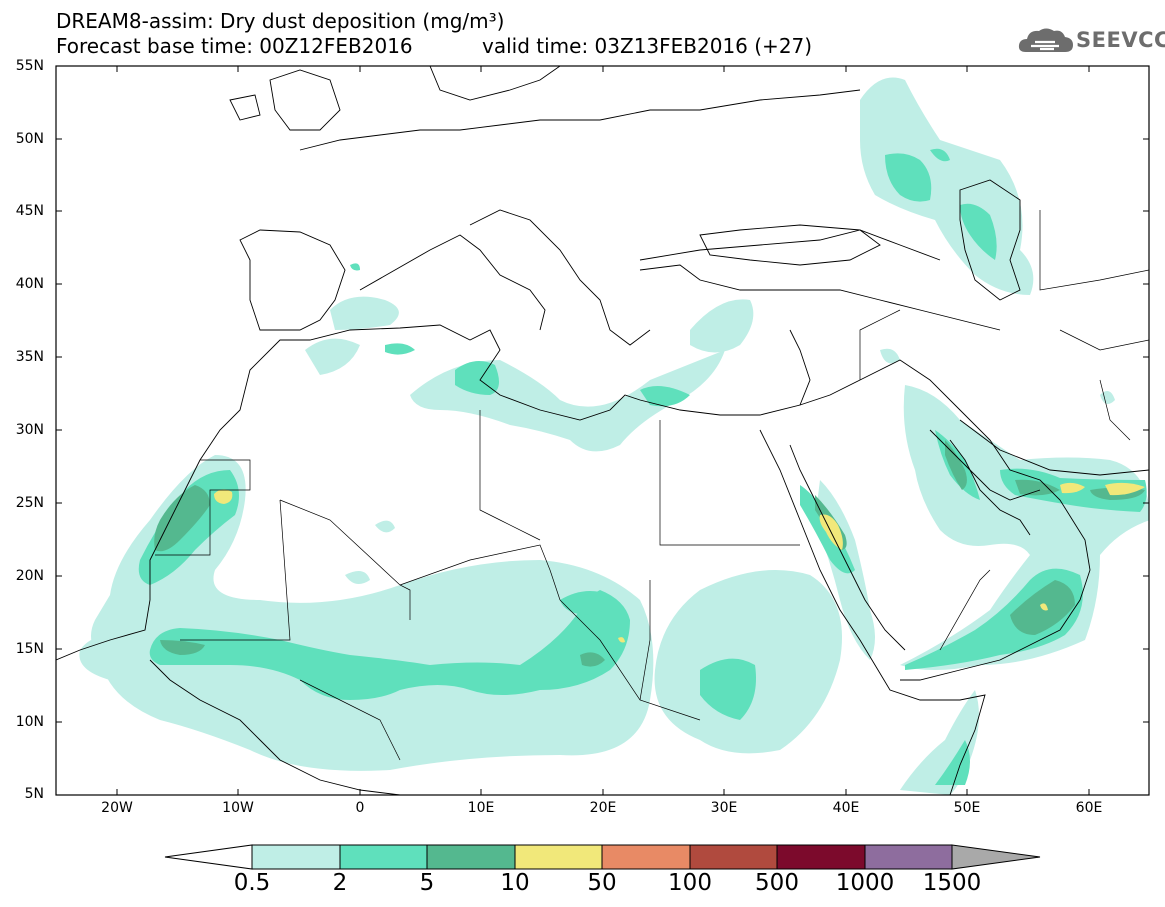 The image size is (1165, 907). I want to click on colorbar-label: 0.5, so click(252, 883).